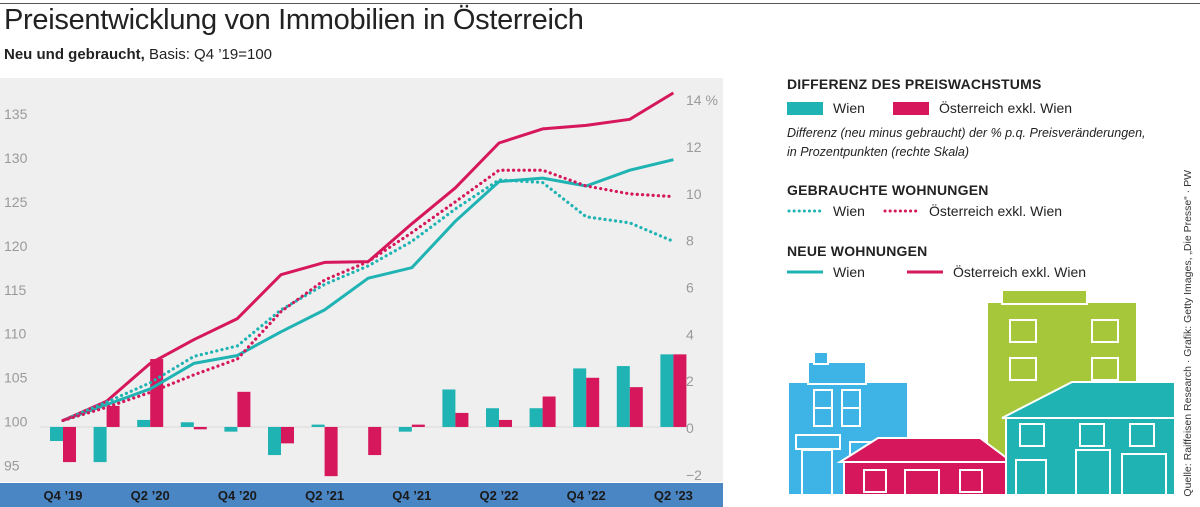  I want to click on legend-diff-row: Wien Österreich exkl. Wien, so click(967, 109).